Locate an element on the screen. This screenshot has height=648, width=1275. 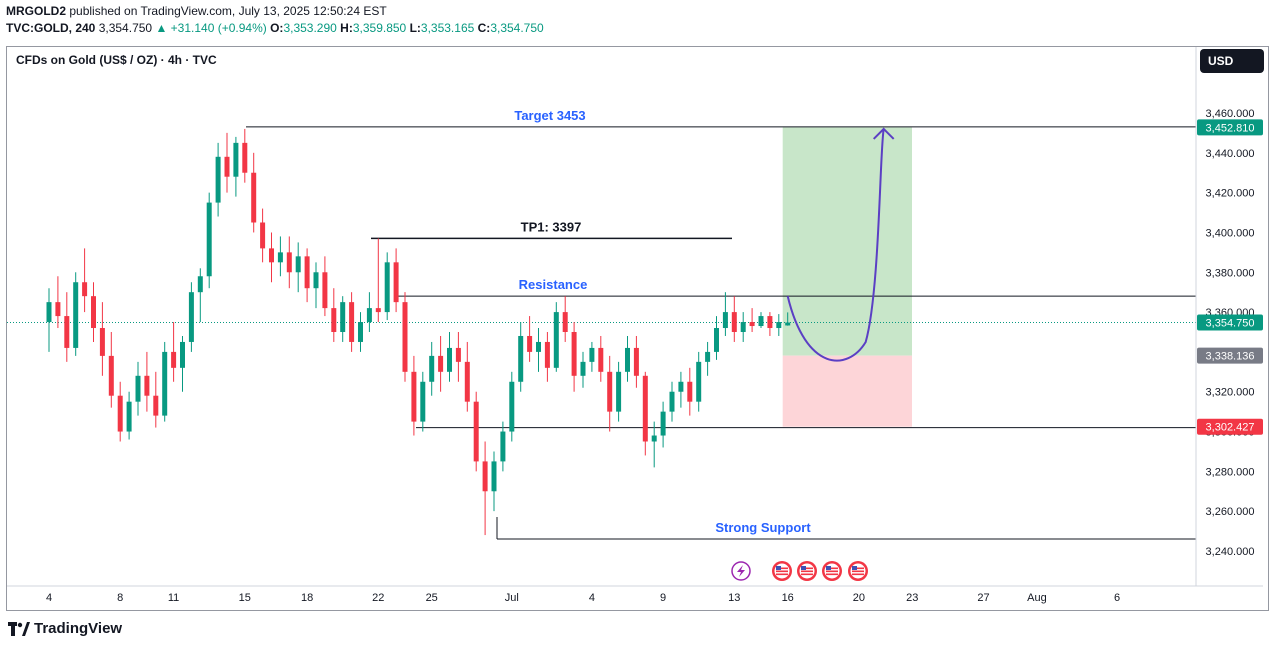
projection-arrow-icon is located at coordinates (883, 133).